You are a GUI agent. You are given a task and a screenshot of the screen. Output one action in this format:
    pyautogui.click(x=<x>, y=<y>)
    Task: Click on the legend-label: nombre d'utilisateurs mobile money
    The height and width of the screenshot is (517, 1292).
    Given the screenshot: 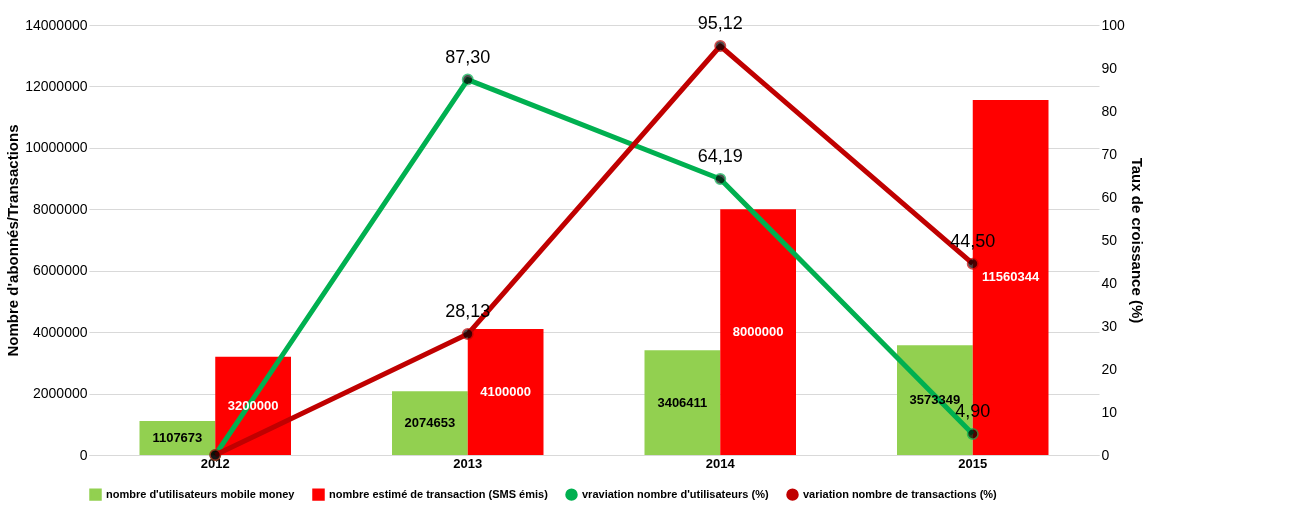 What is the action you would take?
    pyautogui.click(x=201, y=493)
    